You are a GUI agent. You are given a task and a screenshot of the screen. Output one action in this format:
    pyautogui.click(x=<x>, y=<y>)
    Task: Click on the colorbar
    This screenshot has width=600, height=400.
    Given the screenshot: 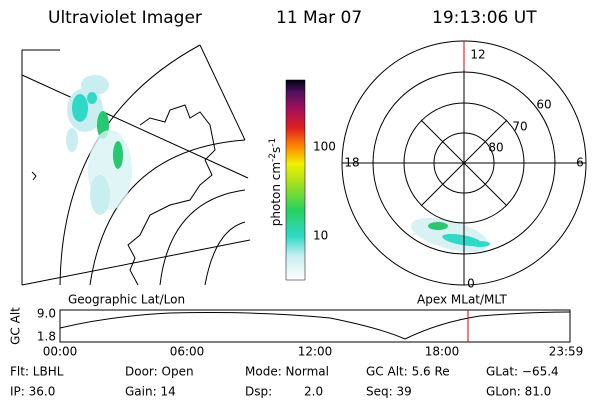 What is the action you would take?
    pyautogui.click(x=295, y=180)
    